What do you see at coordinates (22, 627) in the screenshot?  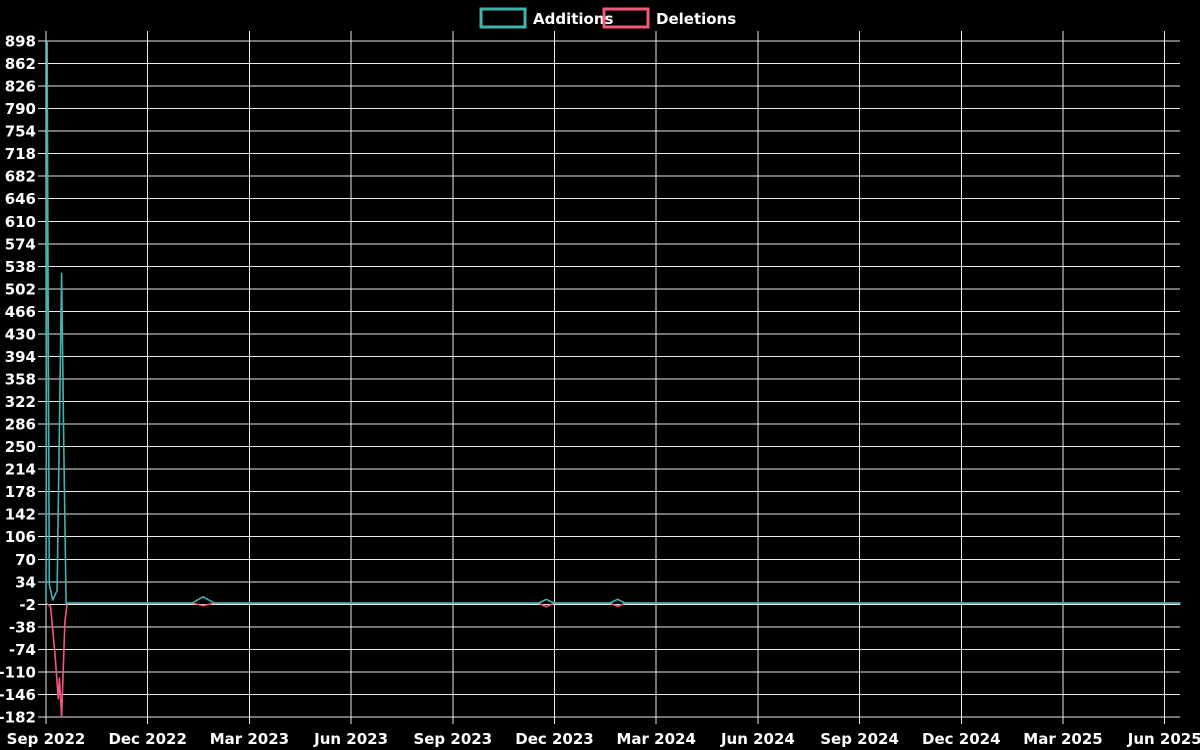 I see `y-tick-label: -38` at bounding box center [22, 627].